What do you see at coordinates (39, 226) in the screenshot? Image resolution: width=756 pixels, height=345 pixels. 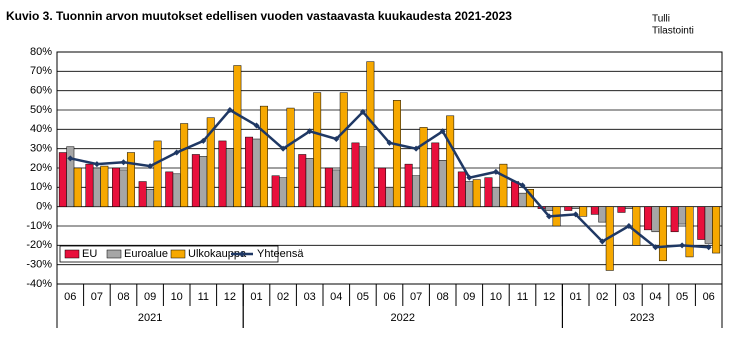 I see `y-tick-label: -10%` at bounding box center [39, 226].